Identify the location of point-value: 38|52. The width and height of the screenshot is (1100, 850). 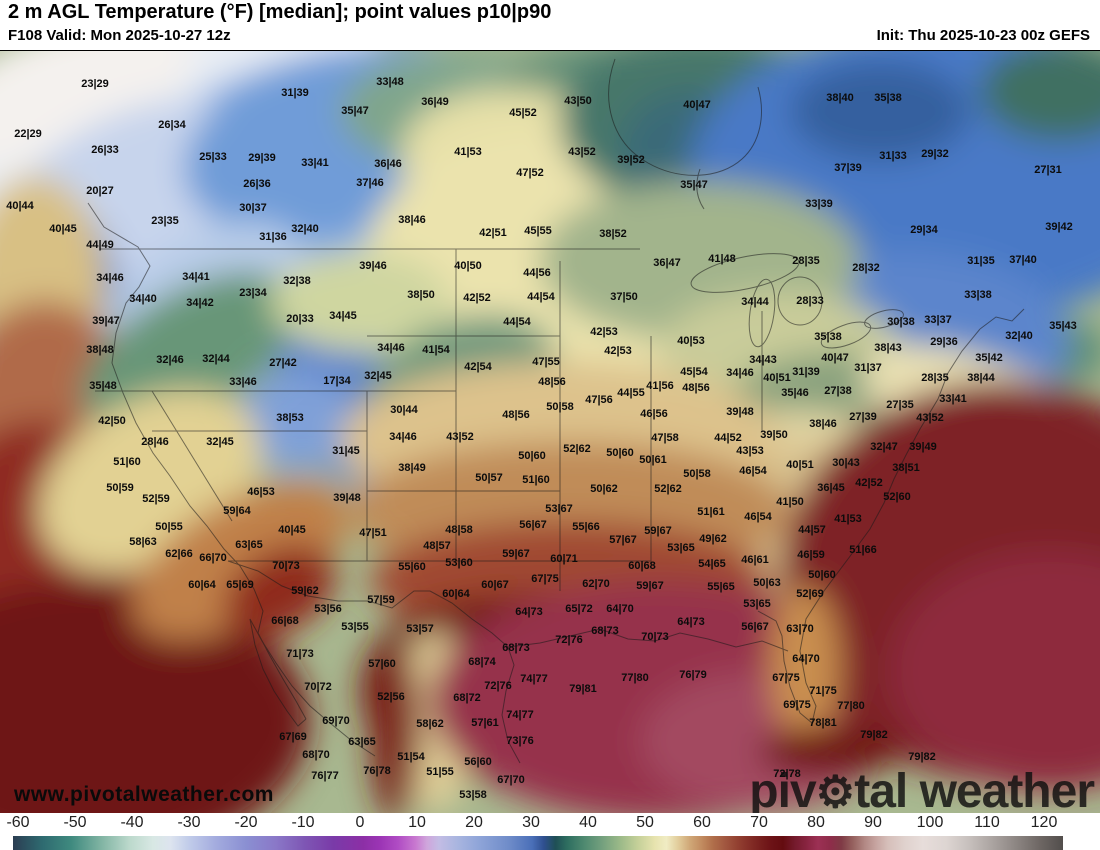
(613, 234).